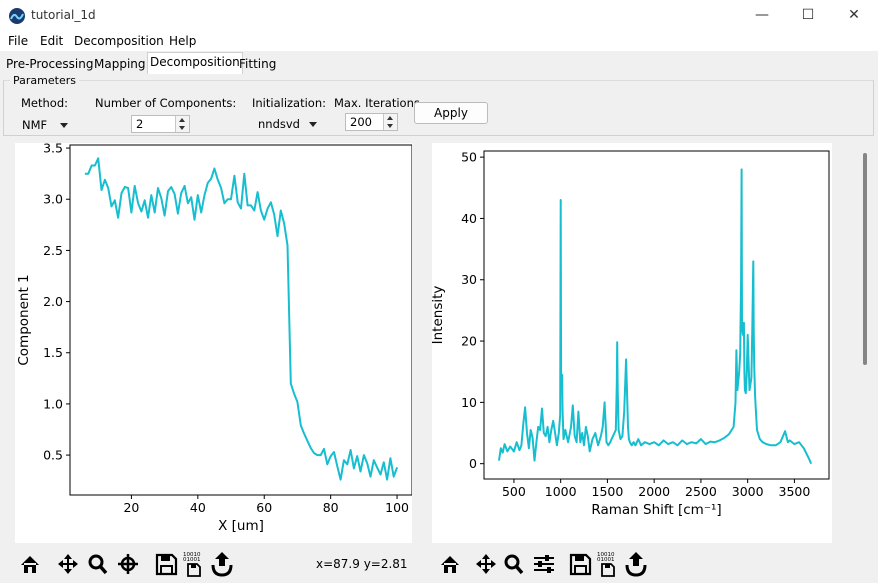 The width and height of the screenshot is (878, 583). What do you see at coordinates (53, 199) in the screenshot?
I see `y-tick-label: 3.0` at bounding box center [53, 199].